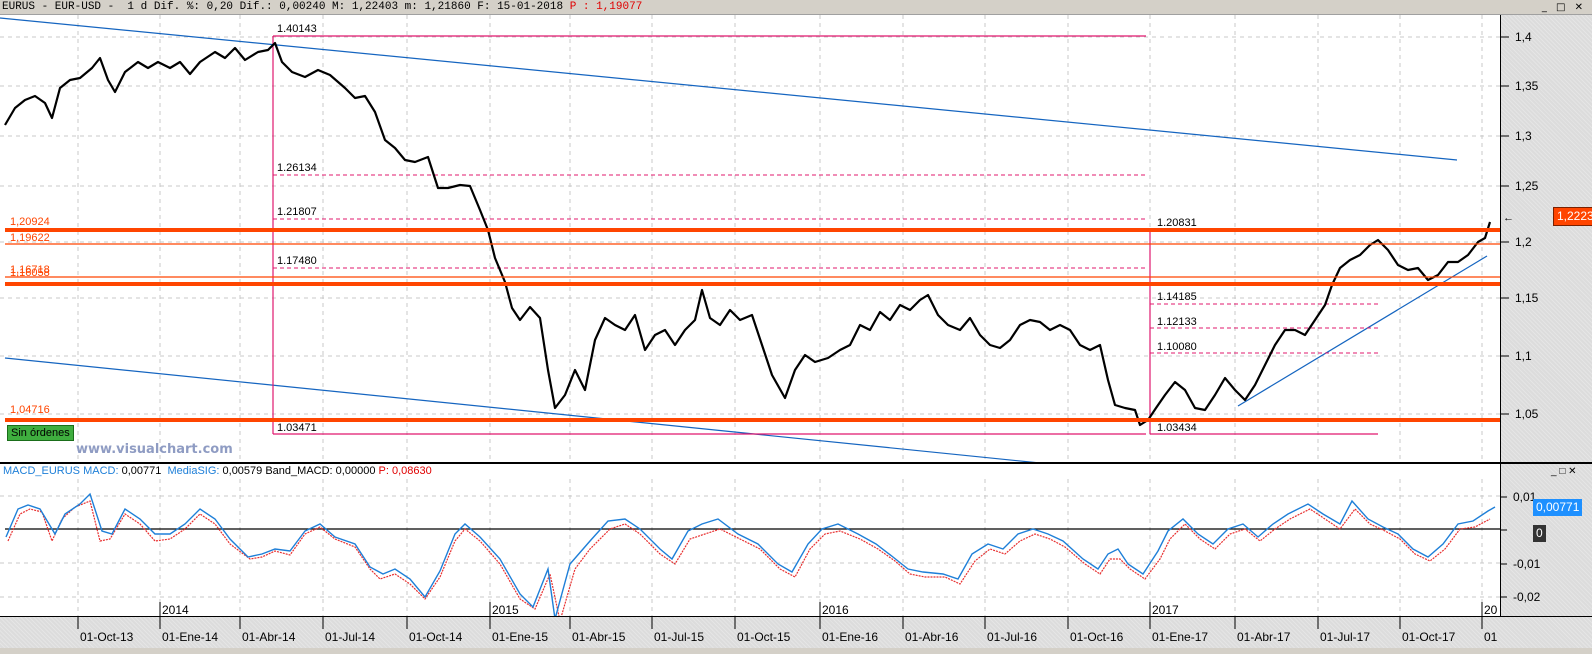  Describe the element at coordinates (1527, 564) in the screenshot. I see `macd-tick: -0,01` at that location.